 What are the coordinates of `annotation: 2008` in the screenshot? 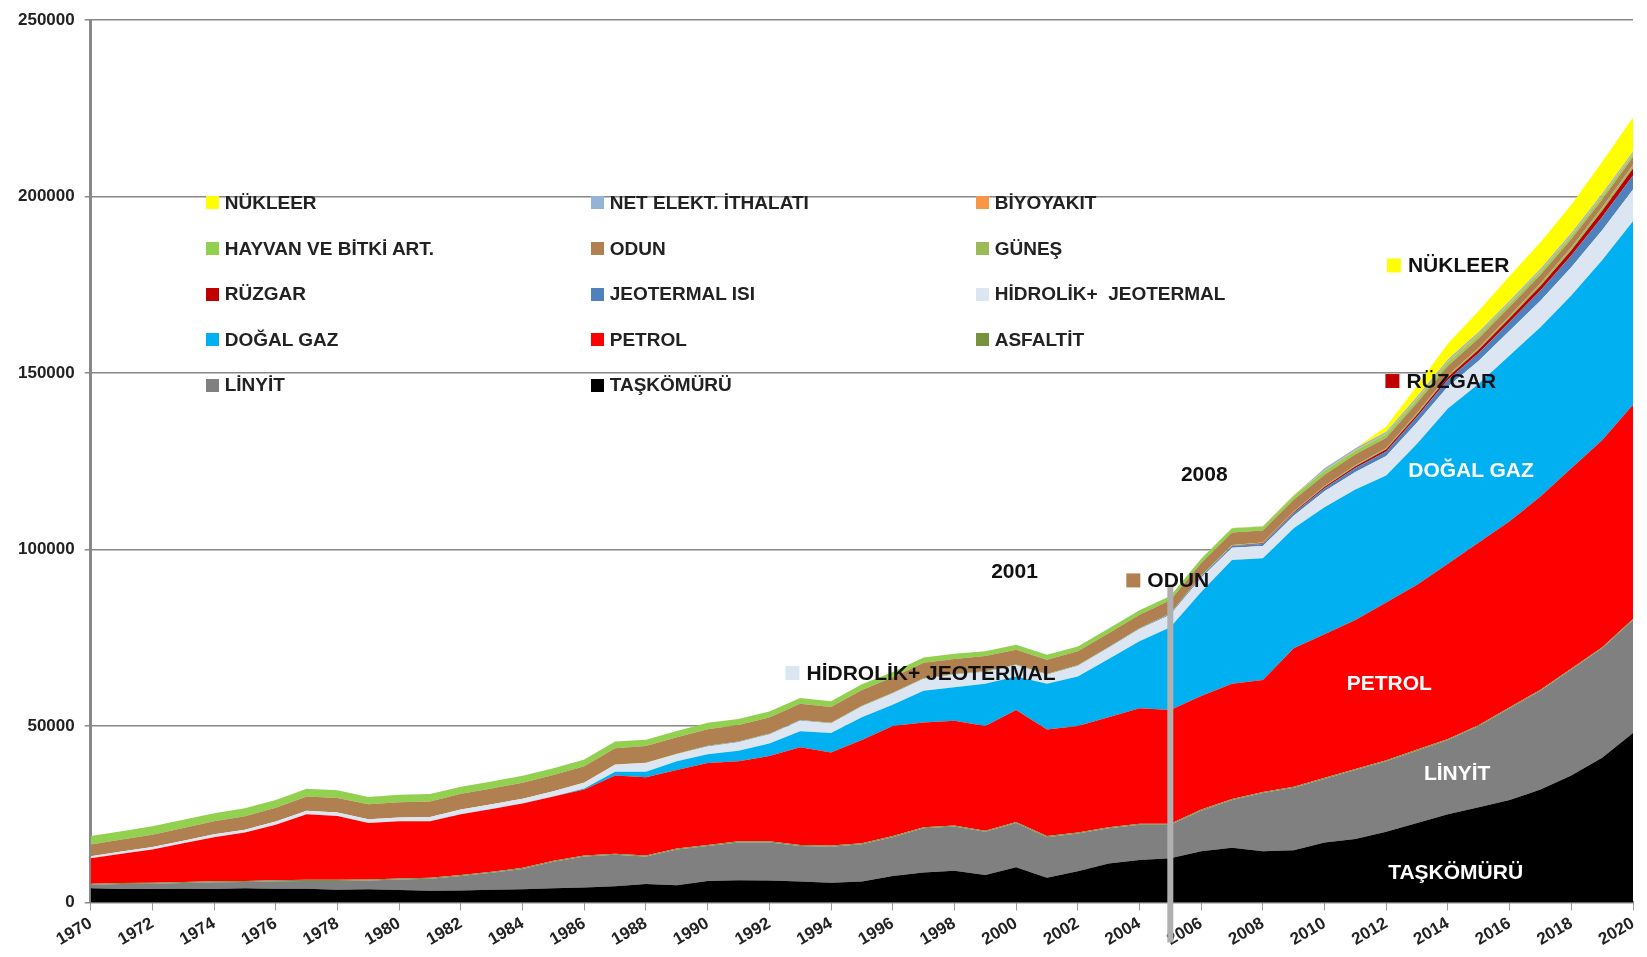 It's located at (1204, 474).